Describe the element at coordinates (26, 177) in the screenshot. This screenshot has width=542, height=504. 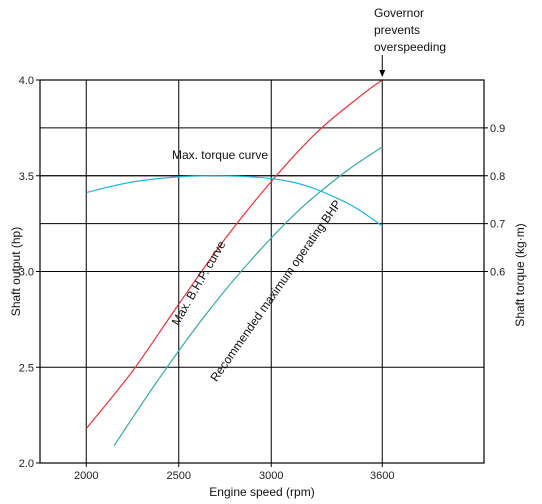
I see `y-tick-label: 3.5` at that location.